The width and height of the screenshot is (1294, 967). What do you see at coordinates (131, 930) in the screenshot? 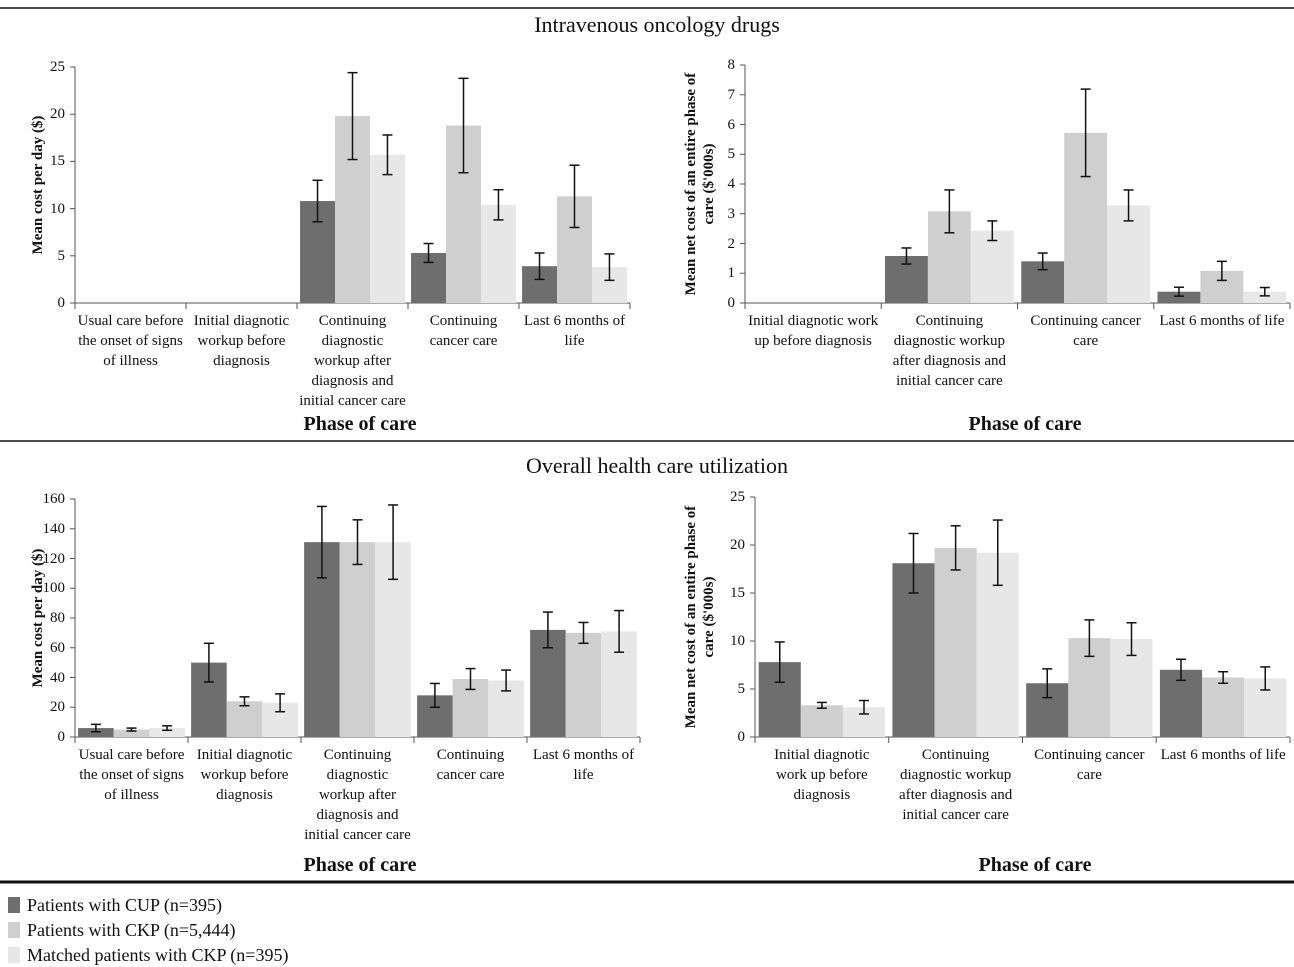
I see `legend-label: Patients with CKP (n=5,444)` at bounding box center [131, 930].